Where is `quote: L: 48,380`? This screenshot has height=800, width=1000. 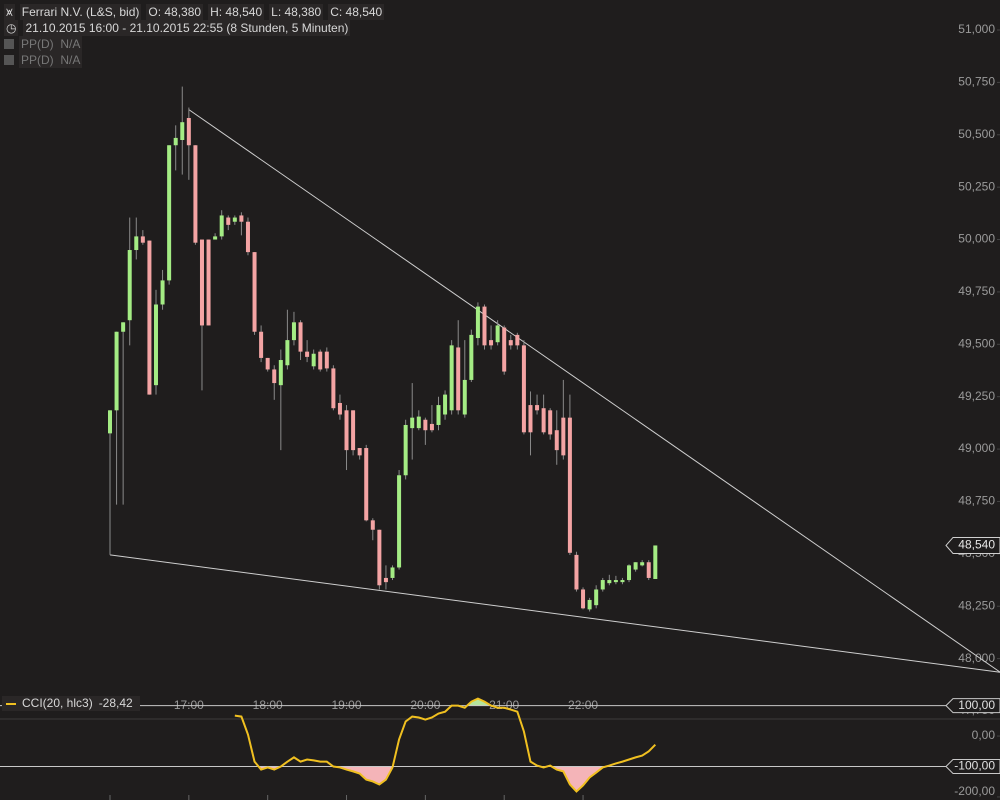 quote: L: 48,380 is located at coordinates (296, 12).